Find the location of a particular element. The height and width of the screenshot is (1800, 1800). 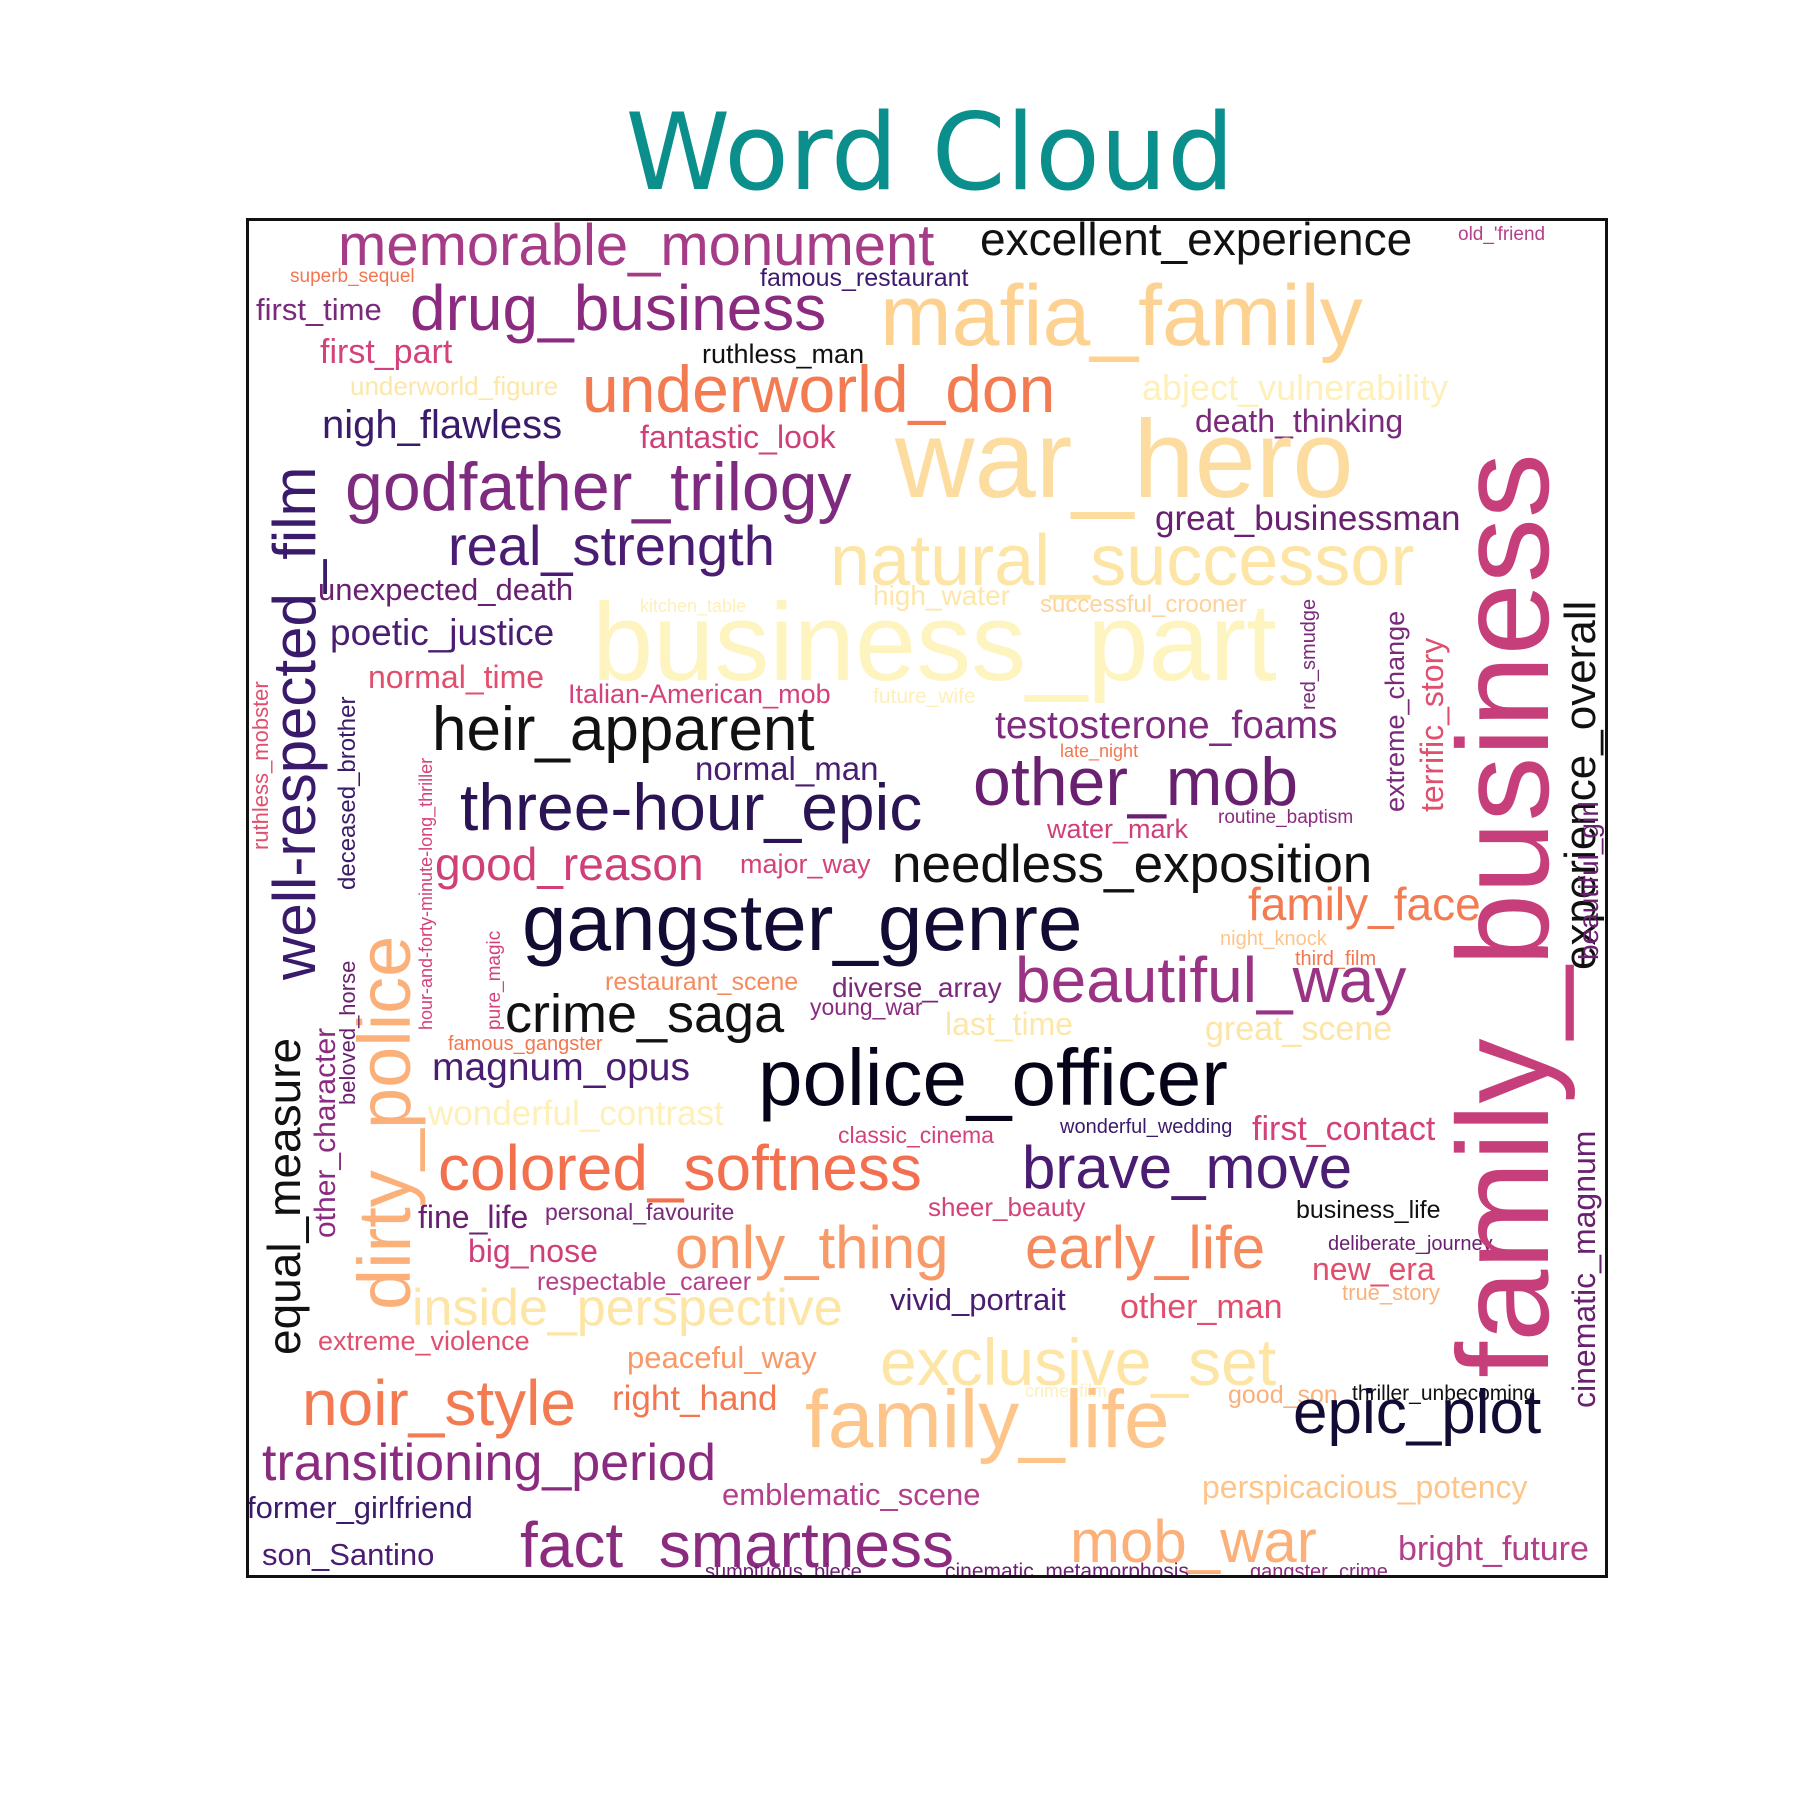

word-emblematic-scene: emblematic_scene is located at coordinates (851, 1494).